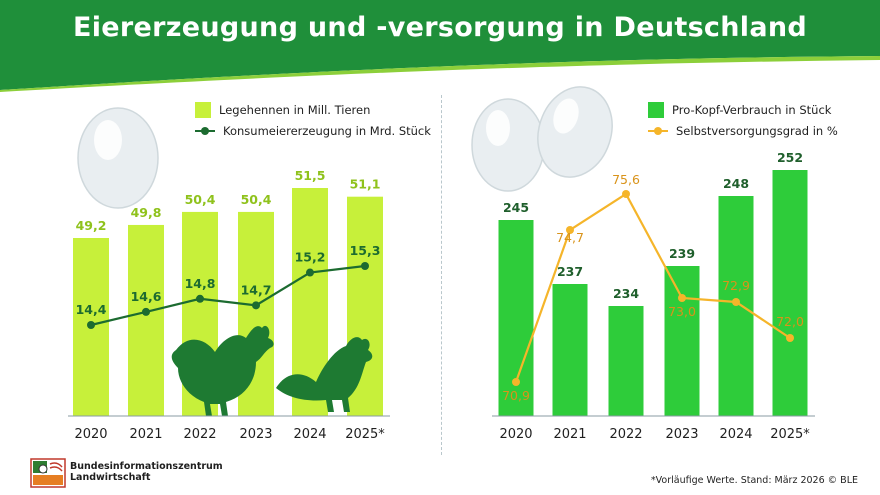  Describe the element at coordinates (542, 139) in the screenshot. I see `egg-illustration-right` at that location.